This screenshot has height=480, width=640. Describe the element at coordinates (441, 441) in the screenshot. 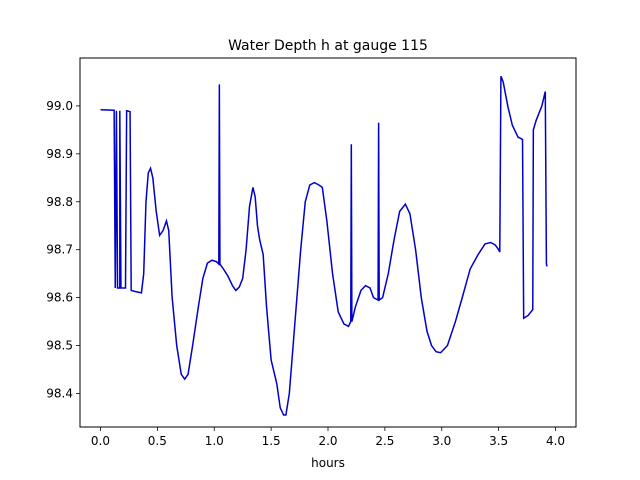

I see `x-tick-label: 3.0` at that location.